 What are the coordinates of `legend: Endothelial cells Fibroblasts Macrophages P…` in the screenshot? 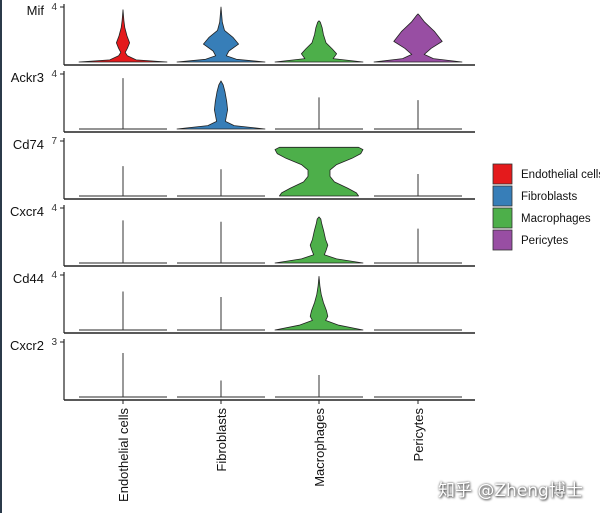 It's located at (546, 207).